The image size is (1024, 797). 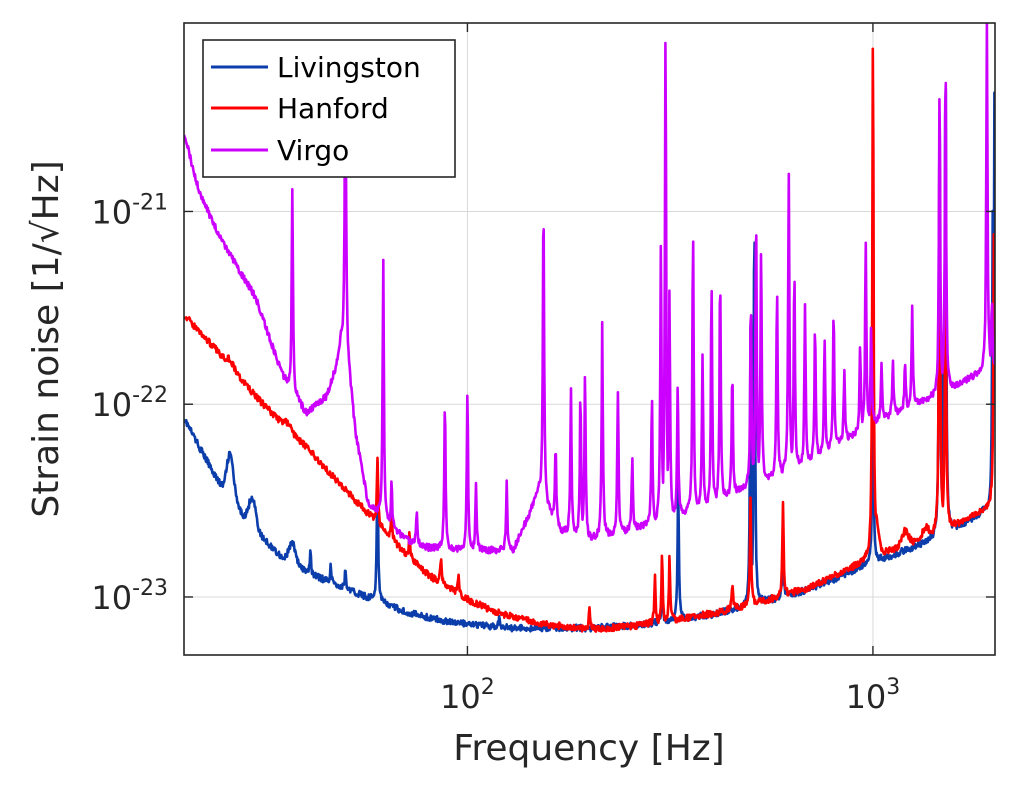 What do you see at coordinates (588, 748) in the screenshot?
I see `x-axis-title: Frequency [Hz]` at bounding box center [588, 748].